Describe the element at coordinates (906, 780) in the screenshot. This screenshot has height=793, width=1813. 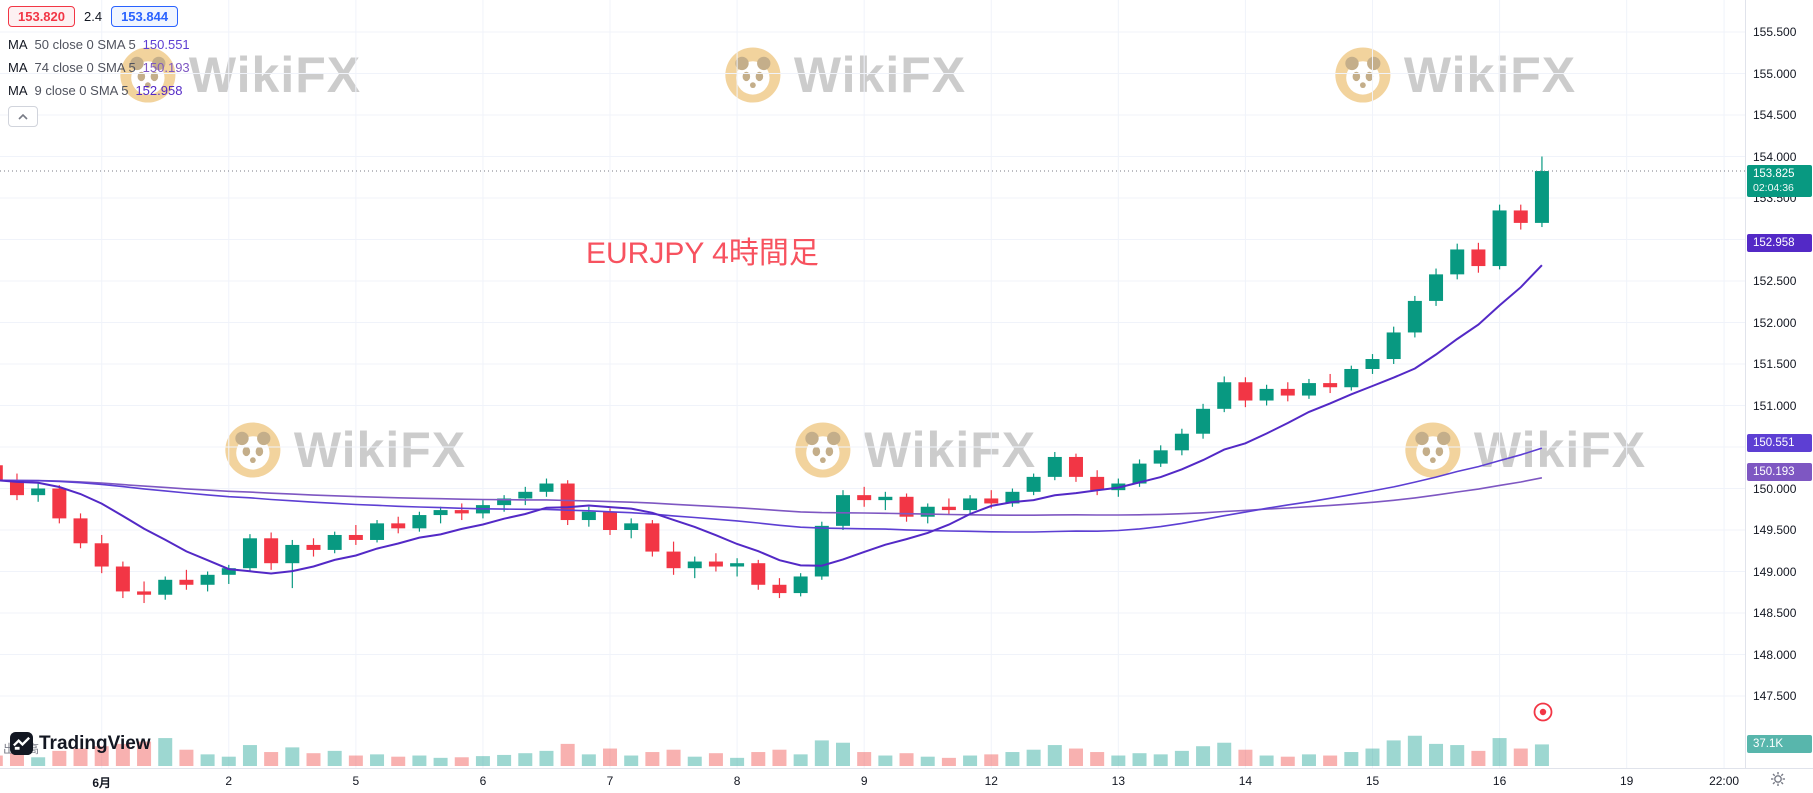
I see `time-axis: 6月 2 5 6 7 8 9 12 13 14 15 16 19 22:00` at that location.